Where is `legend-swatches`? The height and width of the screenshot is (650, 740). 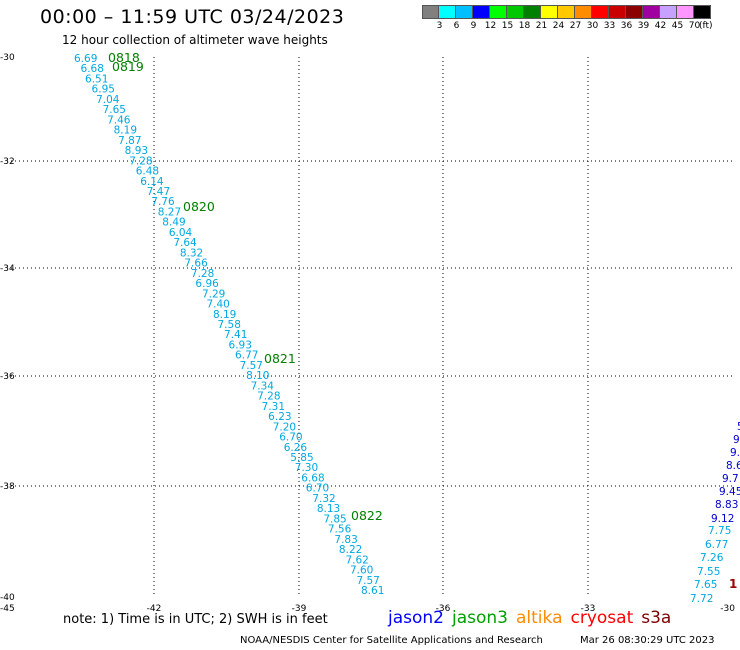
legend-swatches is located at coordinates (567, 12).